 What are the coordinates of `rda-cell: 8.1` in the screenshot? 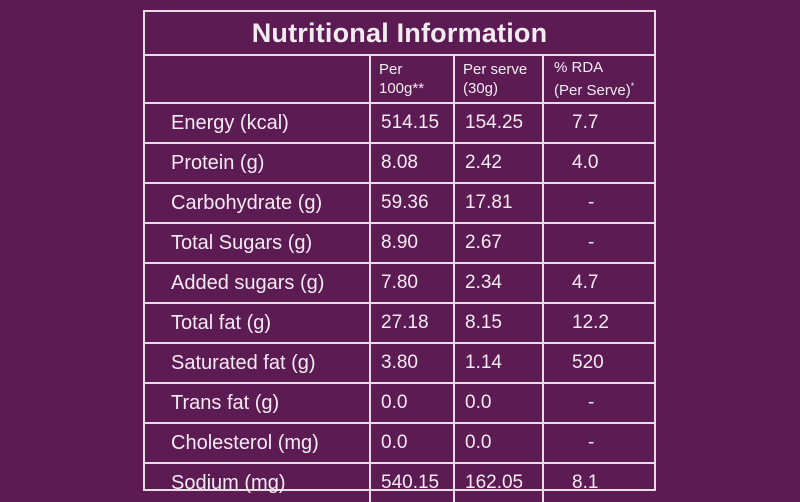 It's located at (598, 482).